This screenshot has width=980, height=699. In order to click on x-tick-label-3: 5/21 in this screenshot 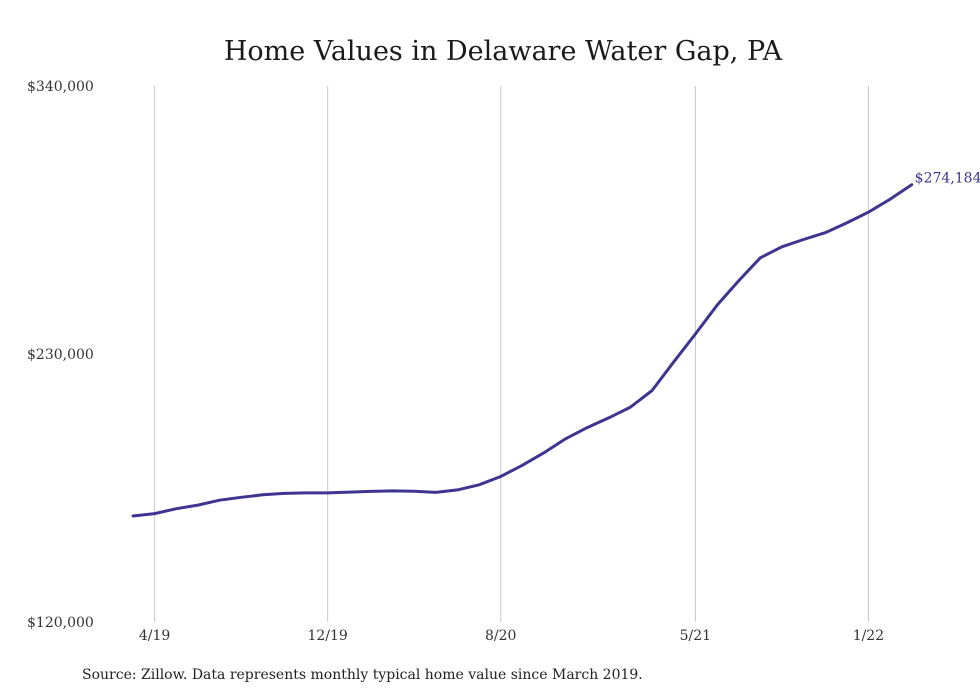, I will do `click(695, 636)`.